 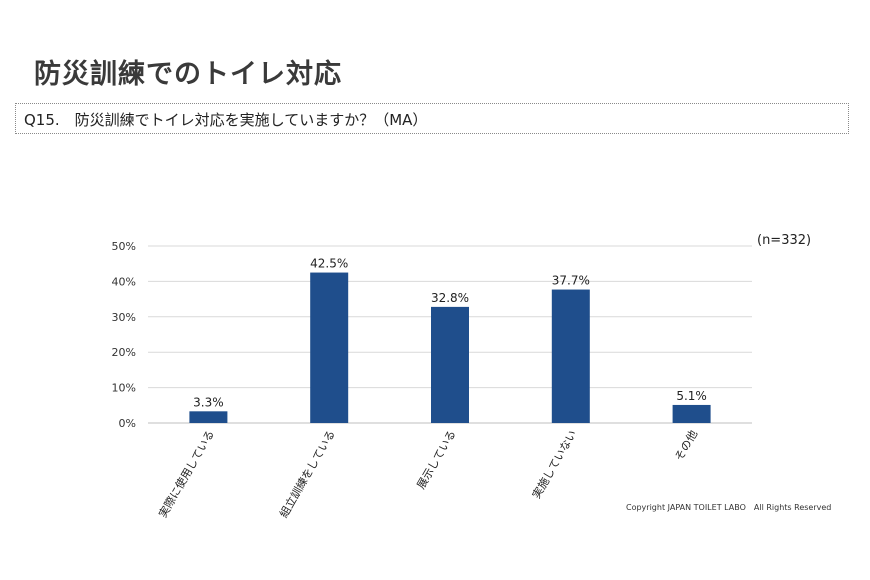 I want to click on data-label: 37.7%, so click(x=571, y=281).